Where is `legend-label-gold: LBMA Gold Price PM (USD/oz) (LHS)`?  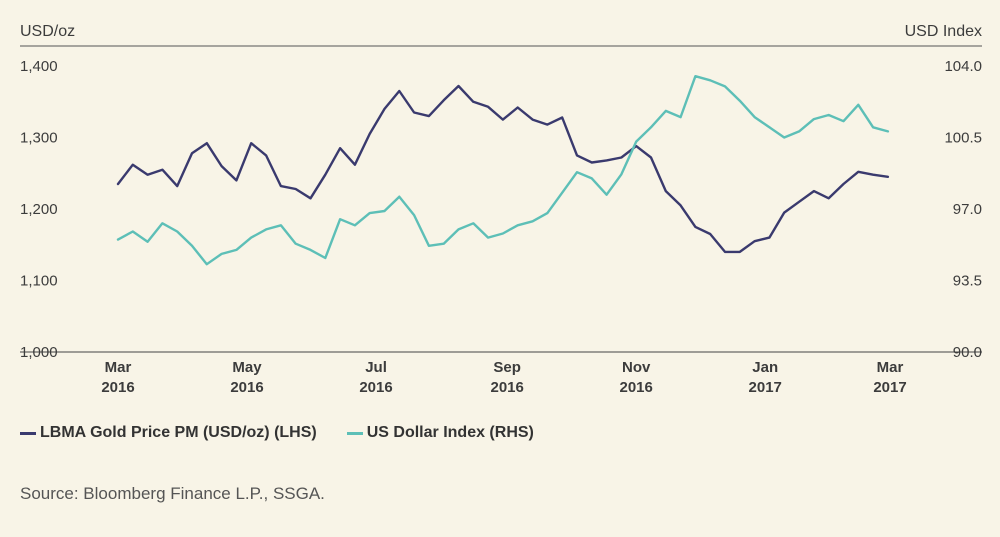
legend-label-gold: LBMA Gold Price PM (USD/oz) (LHS) is located at coordinates (178, 432).